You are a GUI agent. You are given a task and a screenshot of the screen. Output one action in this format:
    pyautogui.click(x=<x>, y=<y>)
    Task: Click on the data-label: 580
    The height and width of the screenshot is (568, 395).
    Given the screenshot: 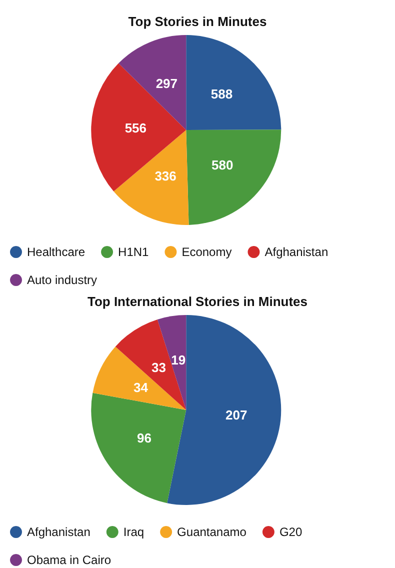 What is the action you would take?
    pyautogui.click(x=223, y=165)
    